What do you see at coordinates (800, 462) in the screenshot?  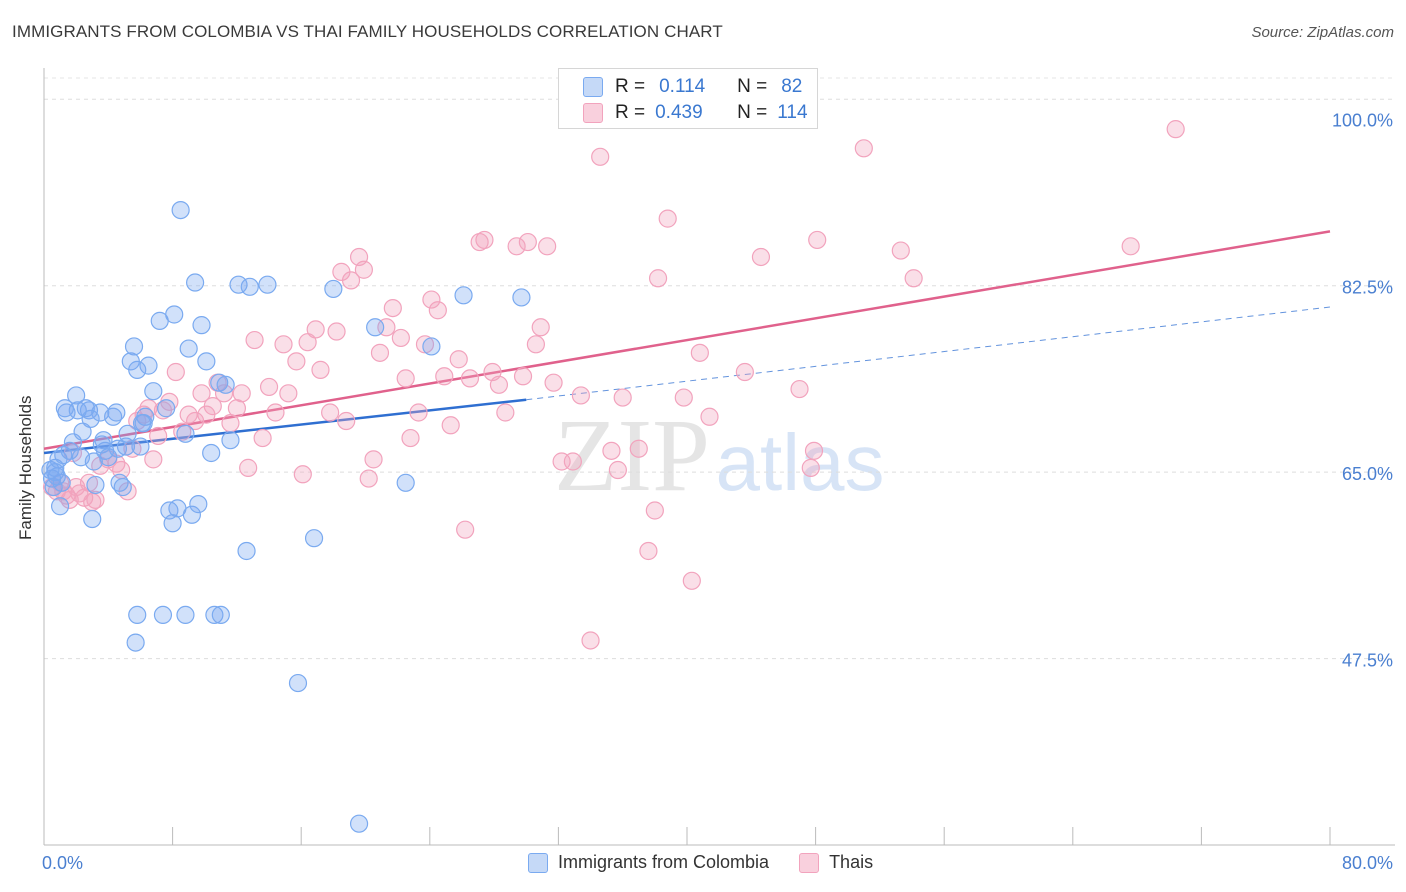 I see `watermark-atlas: atlas` at bounding box center [800, 462].